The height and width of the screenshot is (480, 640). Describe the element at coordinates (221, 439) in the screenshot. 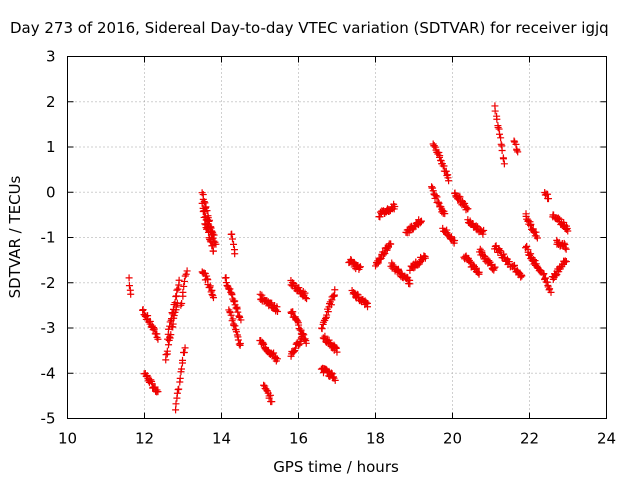

I see `x-tick-label: 14` at that location.